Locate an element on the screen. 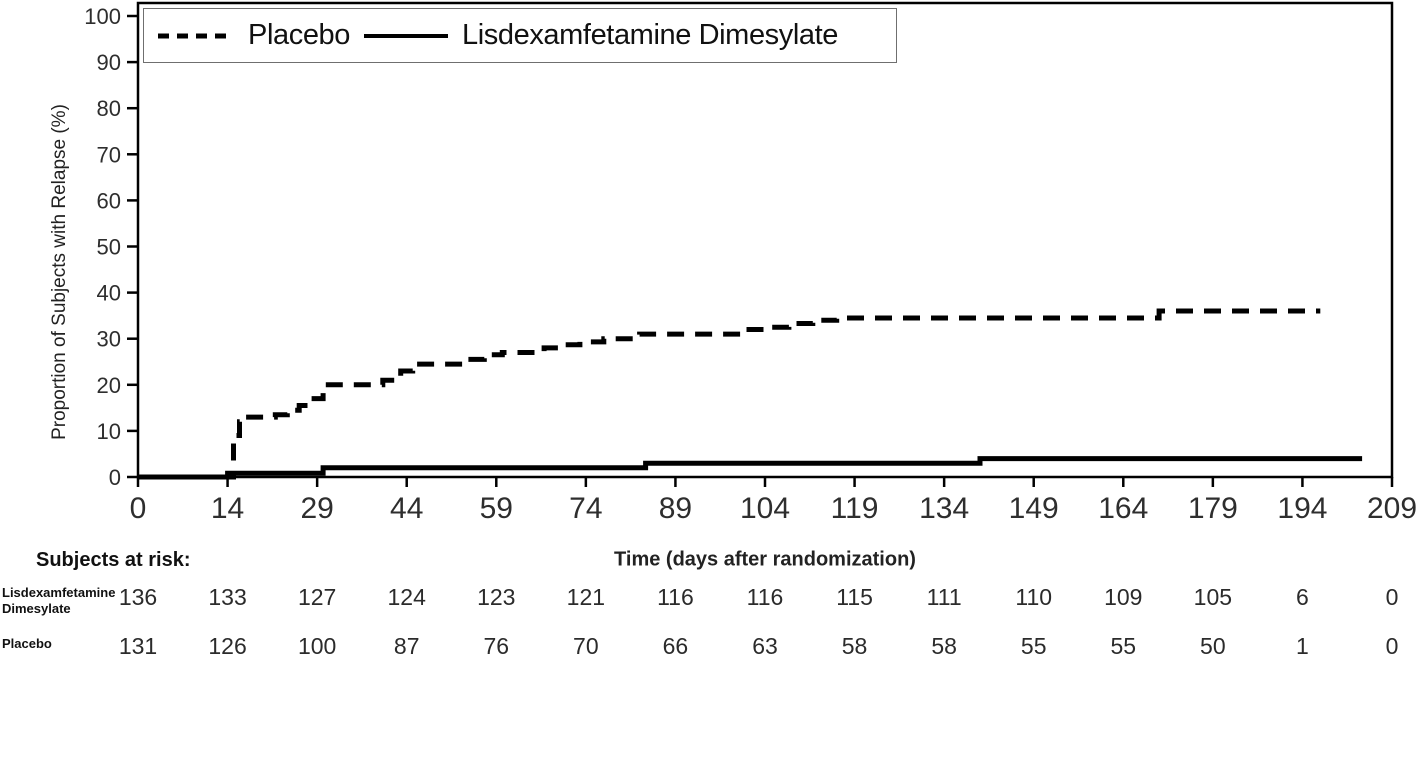  at-risk-value: 121 is located at coordinates (586, 597).